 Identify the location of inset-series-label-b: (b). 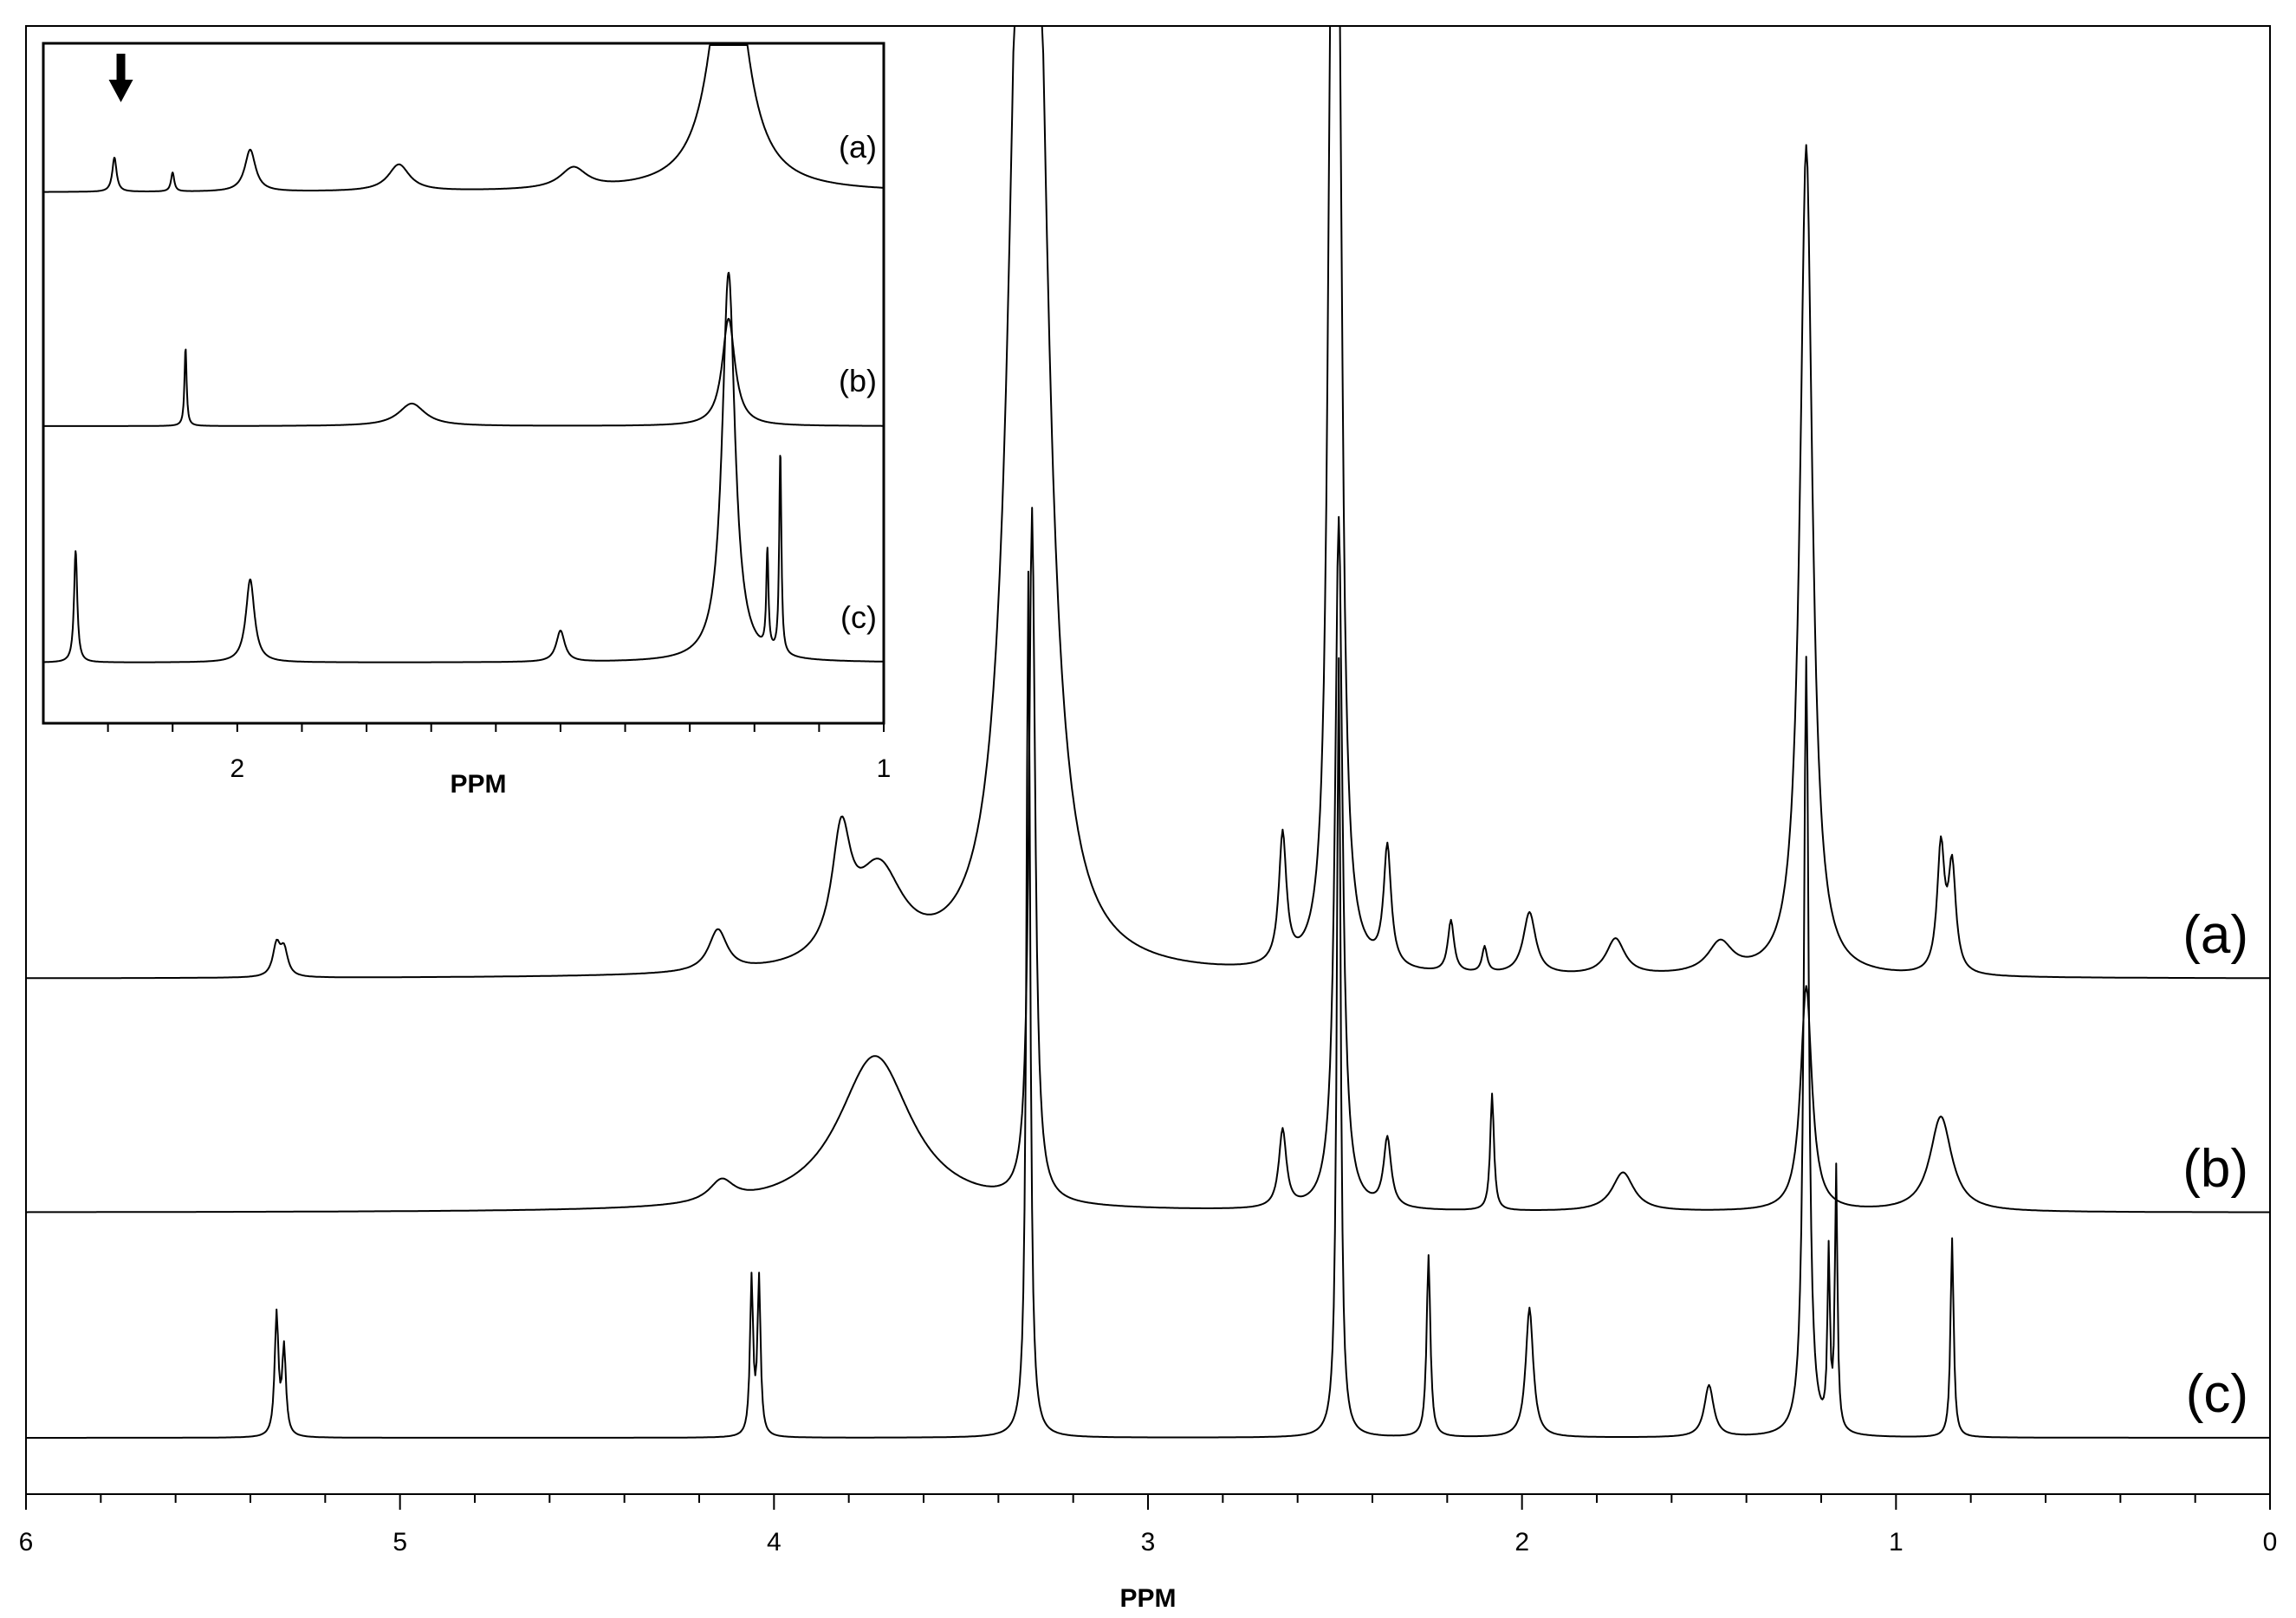
(858, 380).